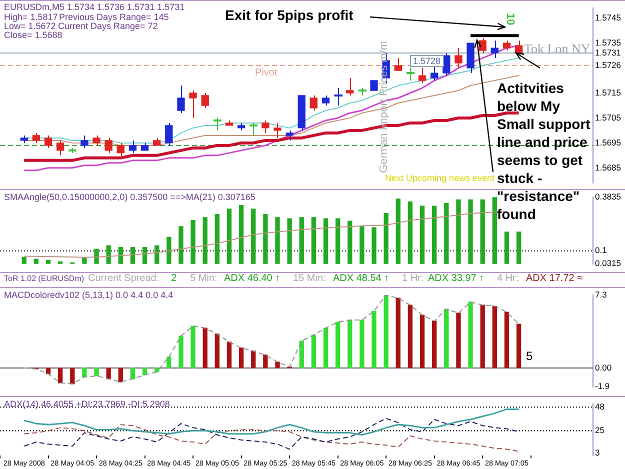 Image resolution: width=625 pixels, height=469 pixels. What do you see at coordinates (413, 278) in the screenshot?
I see `text: 1 Hr:` at bounding box center [413, 278].